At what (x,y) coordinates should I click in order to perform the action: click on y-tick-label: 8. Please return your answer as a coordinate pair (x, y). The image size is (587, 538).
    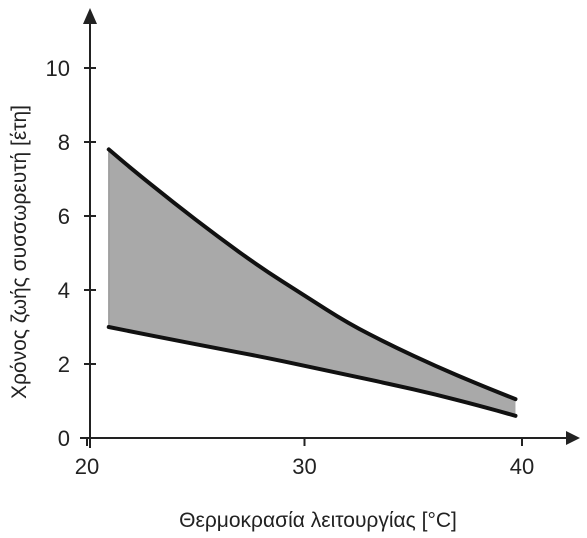
    Looking at the image, I should click on (64, 142).